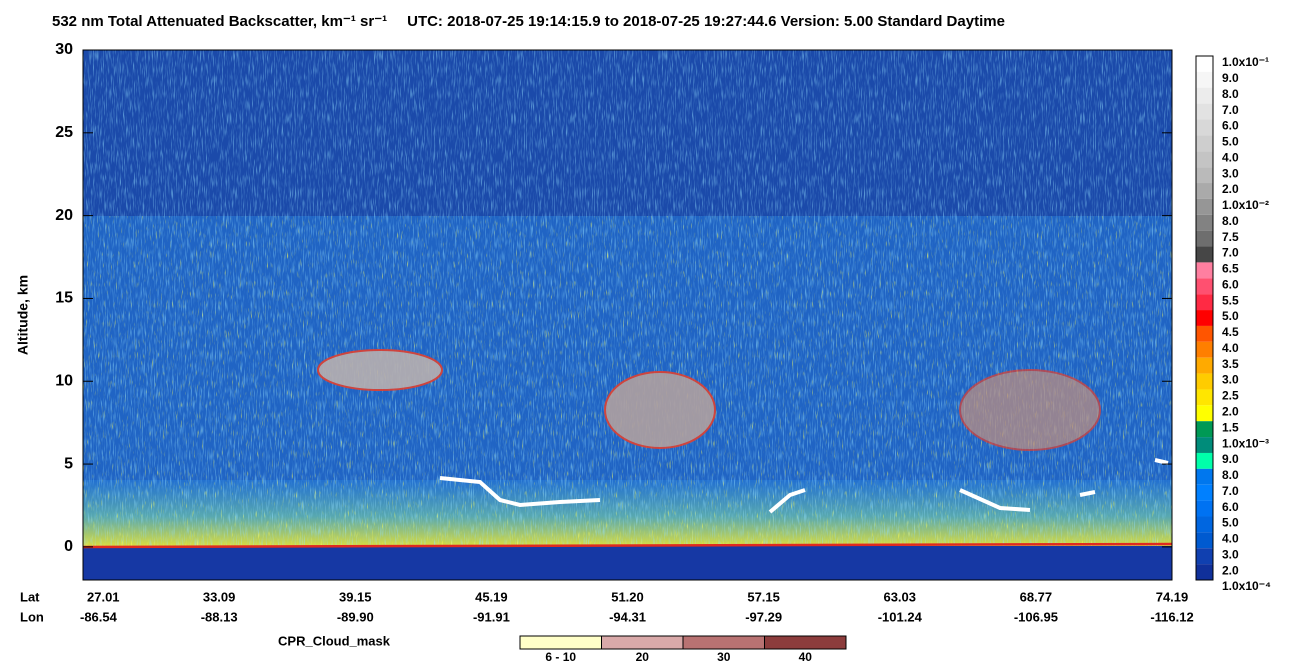  What do you see at coordinates (64, 49) in the screenshot?
I see `y-tick-label: 30` at bounding box center [64, 49].